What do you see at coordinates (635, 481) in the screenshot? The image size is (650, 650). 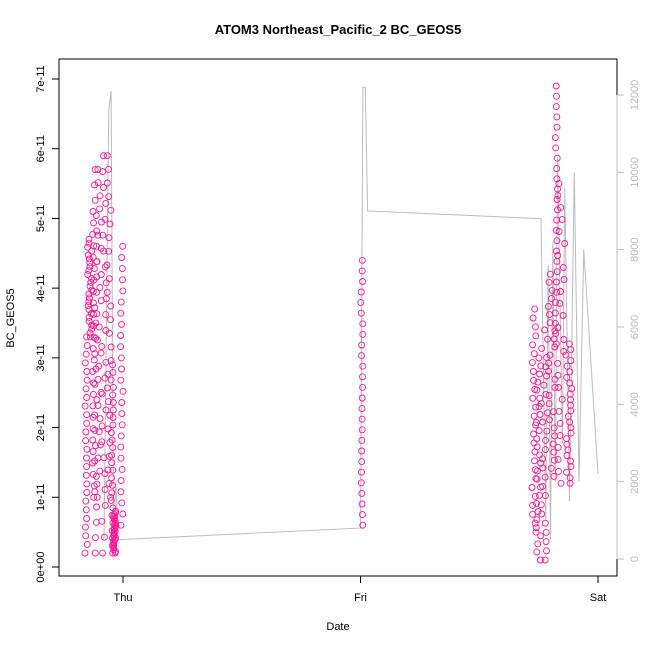 I see `y-right-tick-label: 2000` at bounding box center [635, 481].